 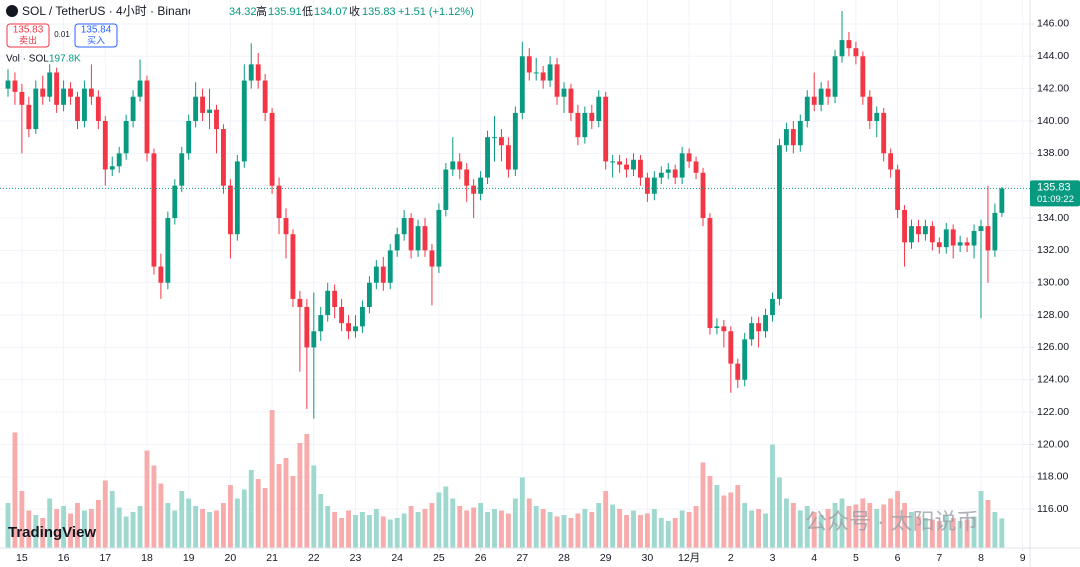 I want to click on sell-button, so click(x=28, y=35).